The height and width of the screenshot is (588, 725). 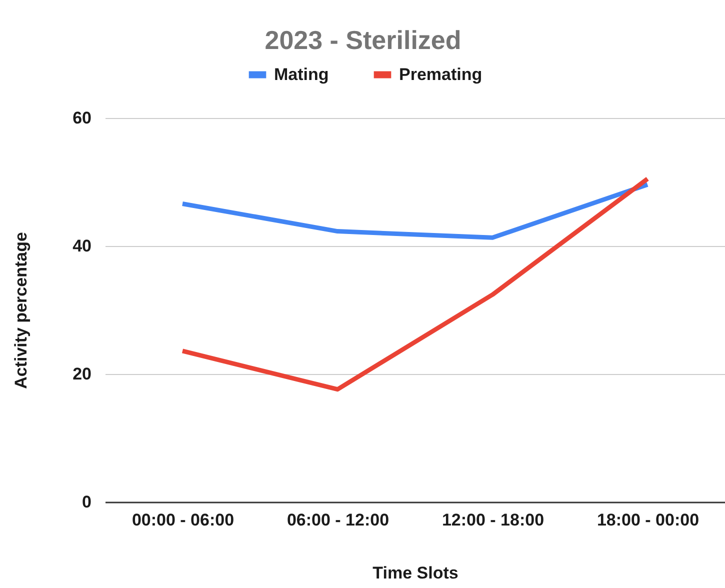 I want to click on line-series, so click(x=415, y=211).